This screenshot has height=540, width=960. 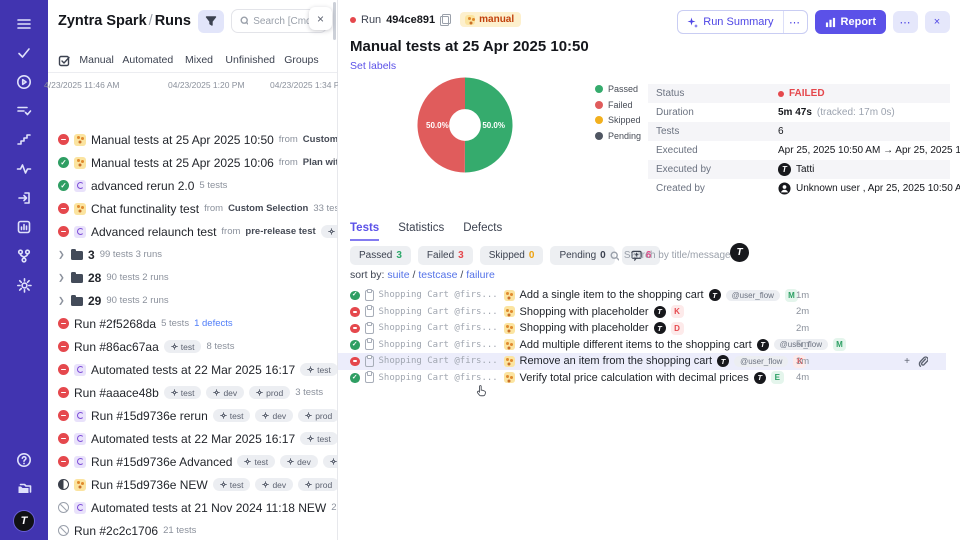 I want to click on chip-passed: Passed 3, so click(x=380, y=255).